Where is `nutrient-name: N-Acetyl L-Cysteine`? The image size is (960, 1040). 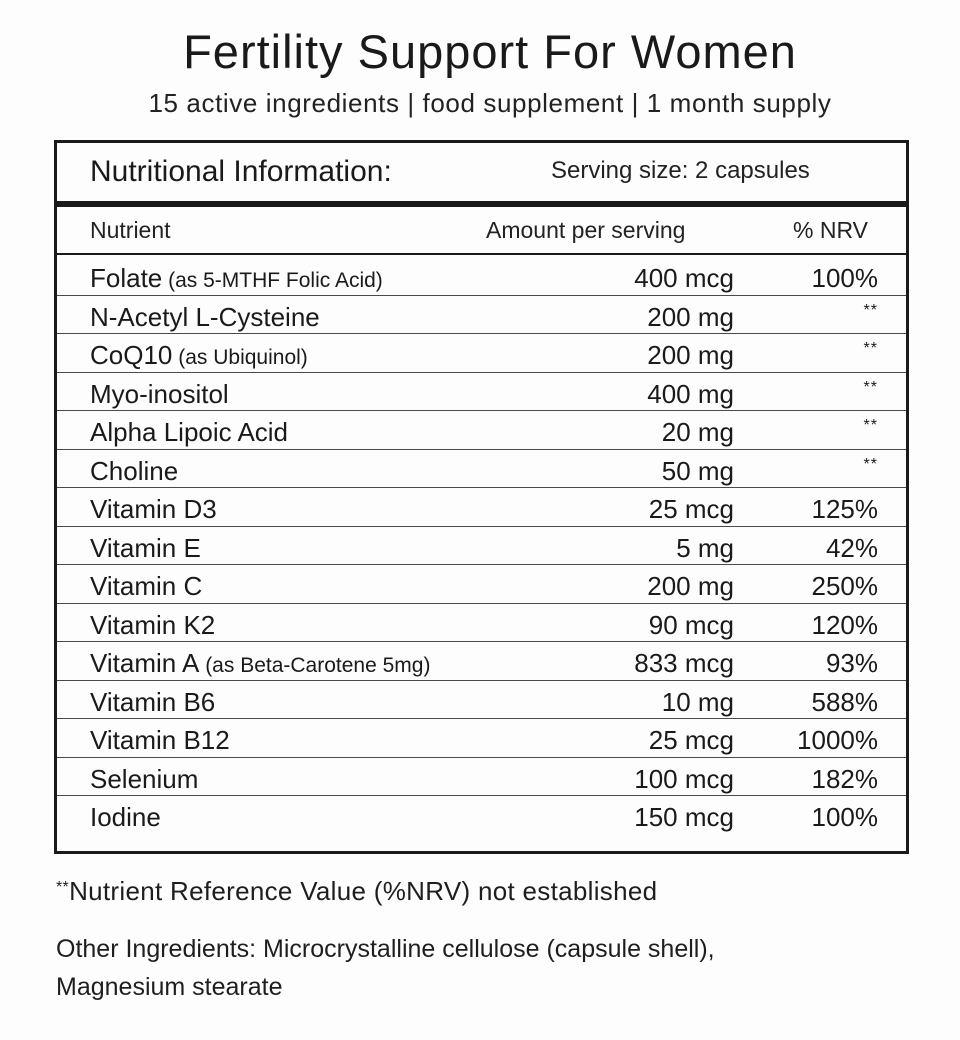
nutrient-name: N-Acetyl L-Cysteine is located at coordinates (205, 317).